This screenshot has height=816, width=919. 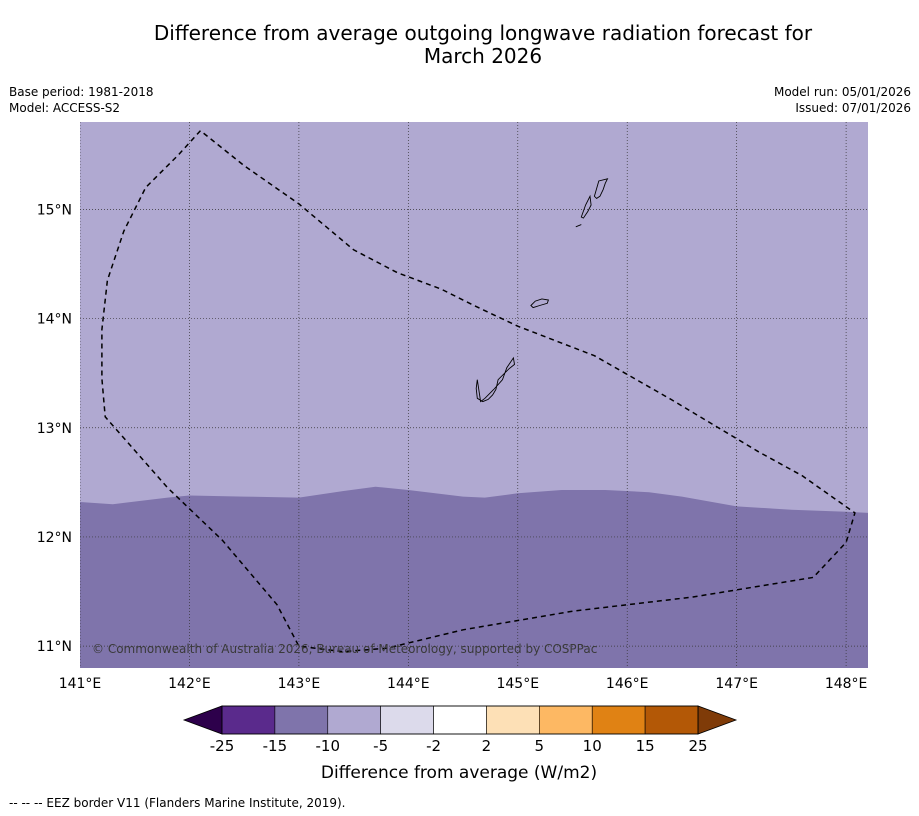 I want to click on lon-tick-label: 143°E, so click(x=299, y=684).